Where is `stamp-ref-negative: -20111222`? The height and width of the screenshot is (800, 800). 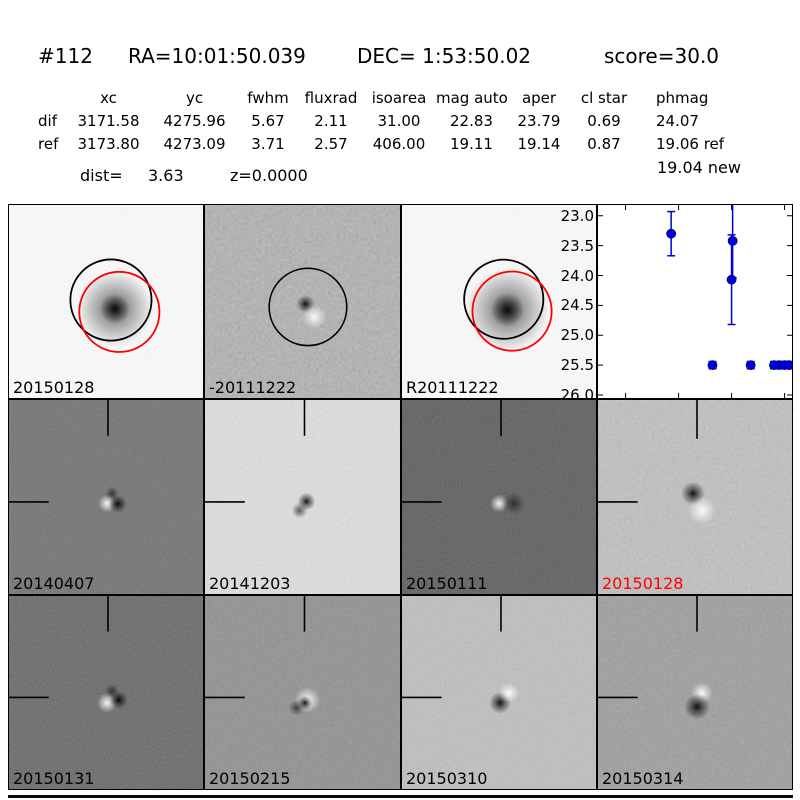
stamp-ref-negative: -20111222 is located at coordinates (302, 301).